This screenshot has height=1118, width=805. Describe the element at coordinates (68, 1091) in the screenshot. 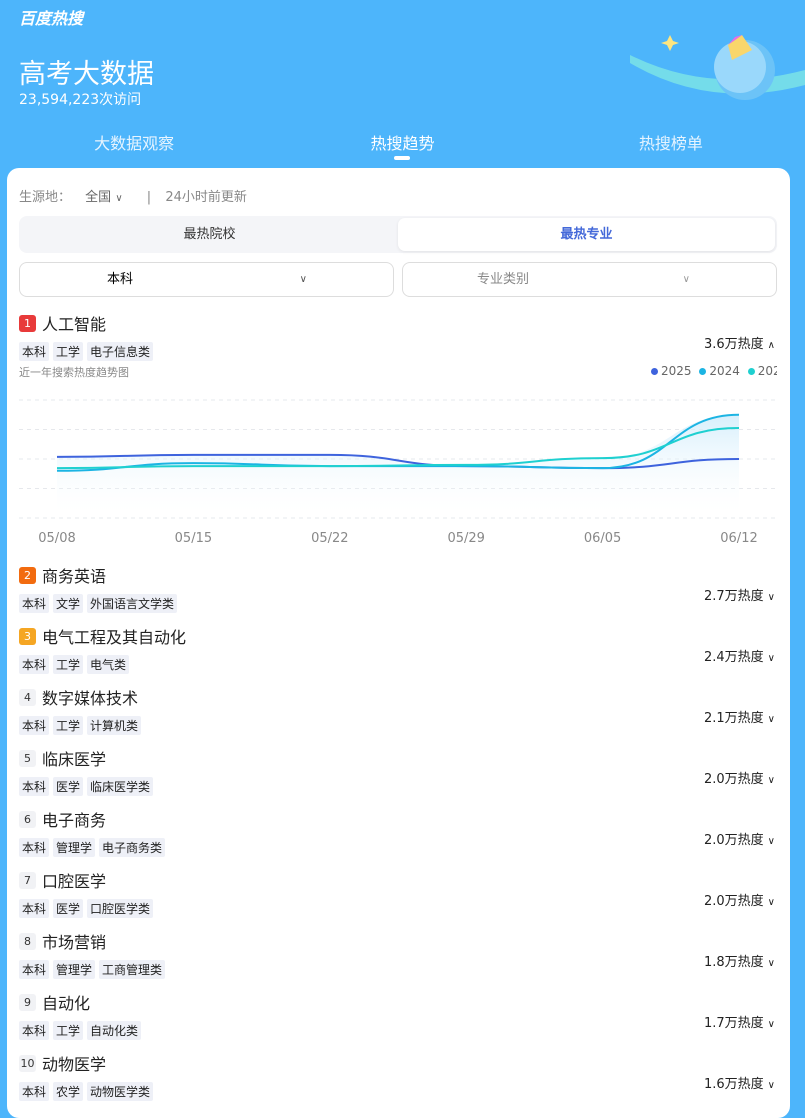

I see `tag: 农学` at that location.